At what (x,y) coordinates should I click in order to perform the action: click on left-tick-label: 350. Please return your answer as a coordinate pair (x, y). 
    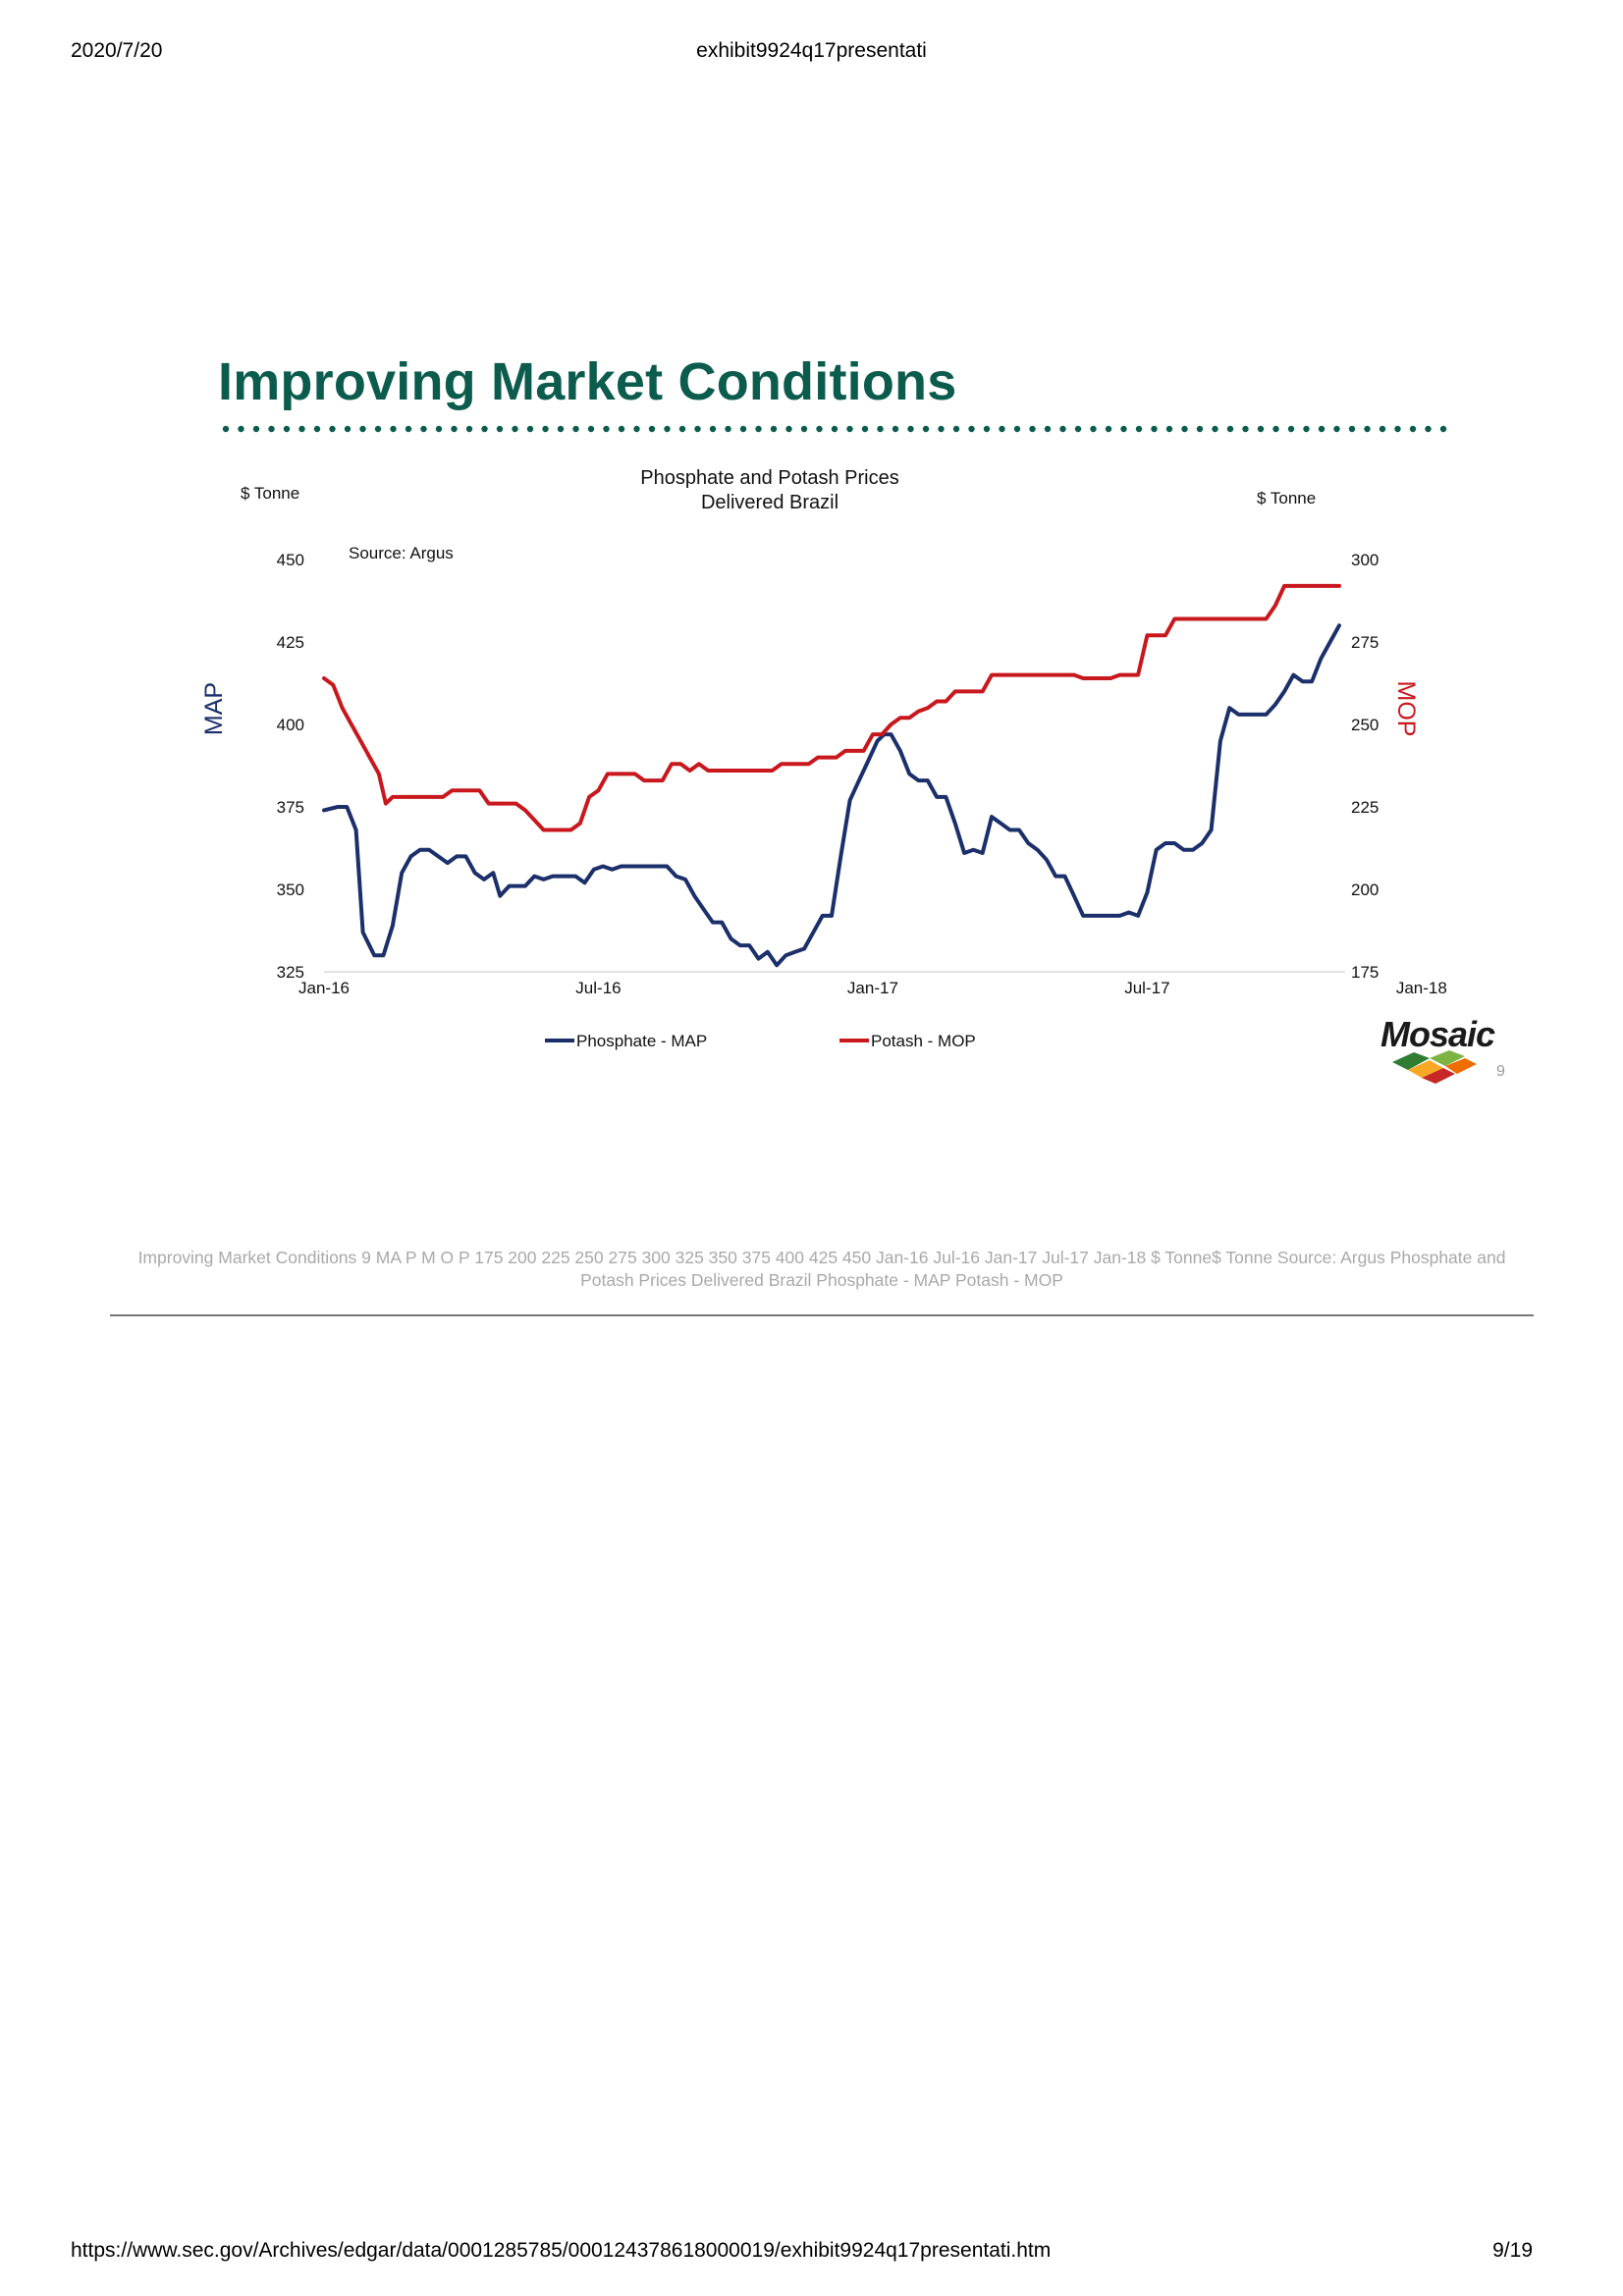
    Looking at the image, I should click on (290, 890).